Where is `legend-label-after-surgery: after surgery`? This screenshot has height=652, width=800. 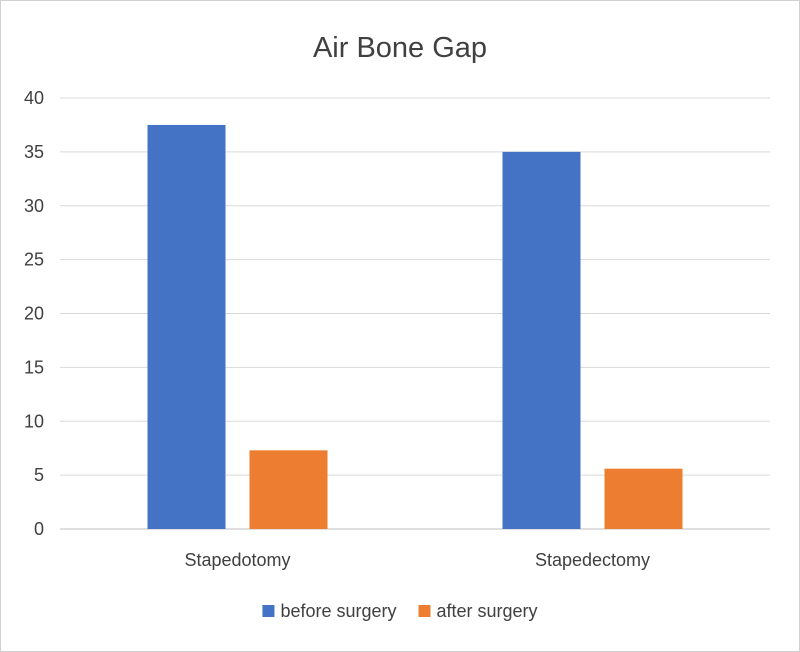 legend-label-after-surgery: after surgery is located at coordinates (487, 611).